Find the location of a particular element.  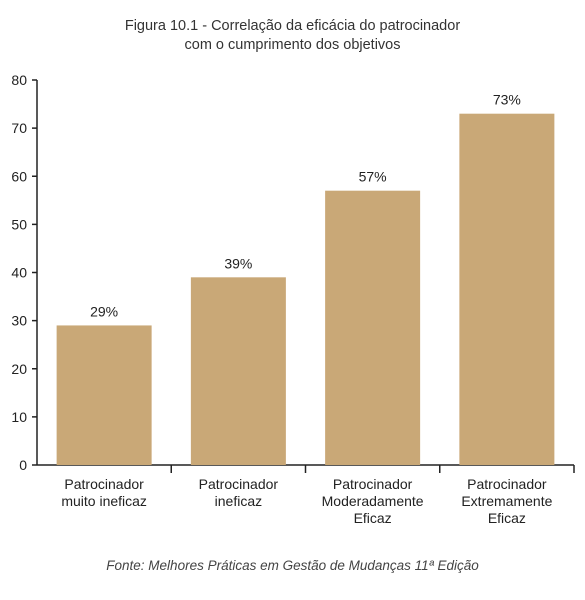

data-label: 73% is located at coordinates (507, 100).